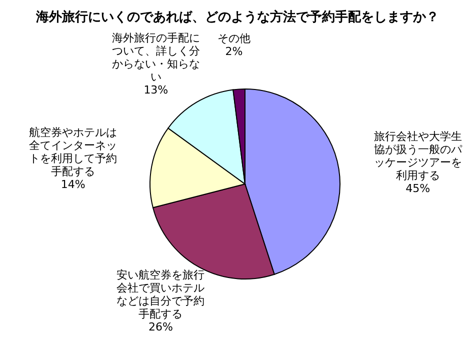  I want to click on slice-label: 安い航空券を旅行会社で買いホテルなどは自分で予約手配する, so click(160, 294).